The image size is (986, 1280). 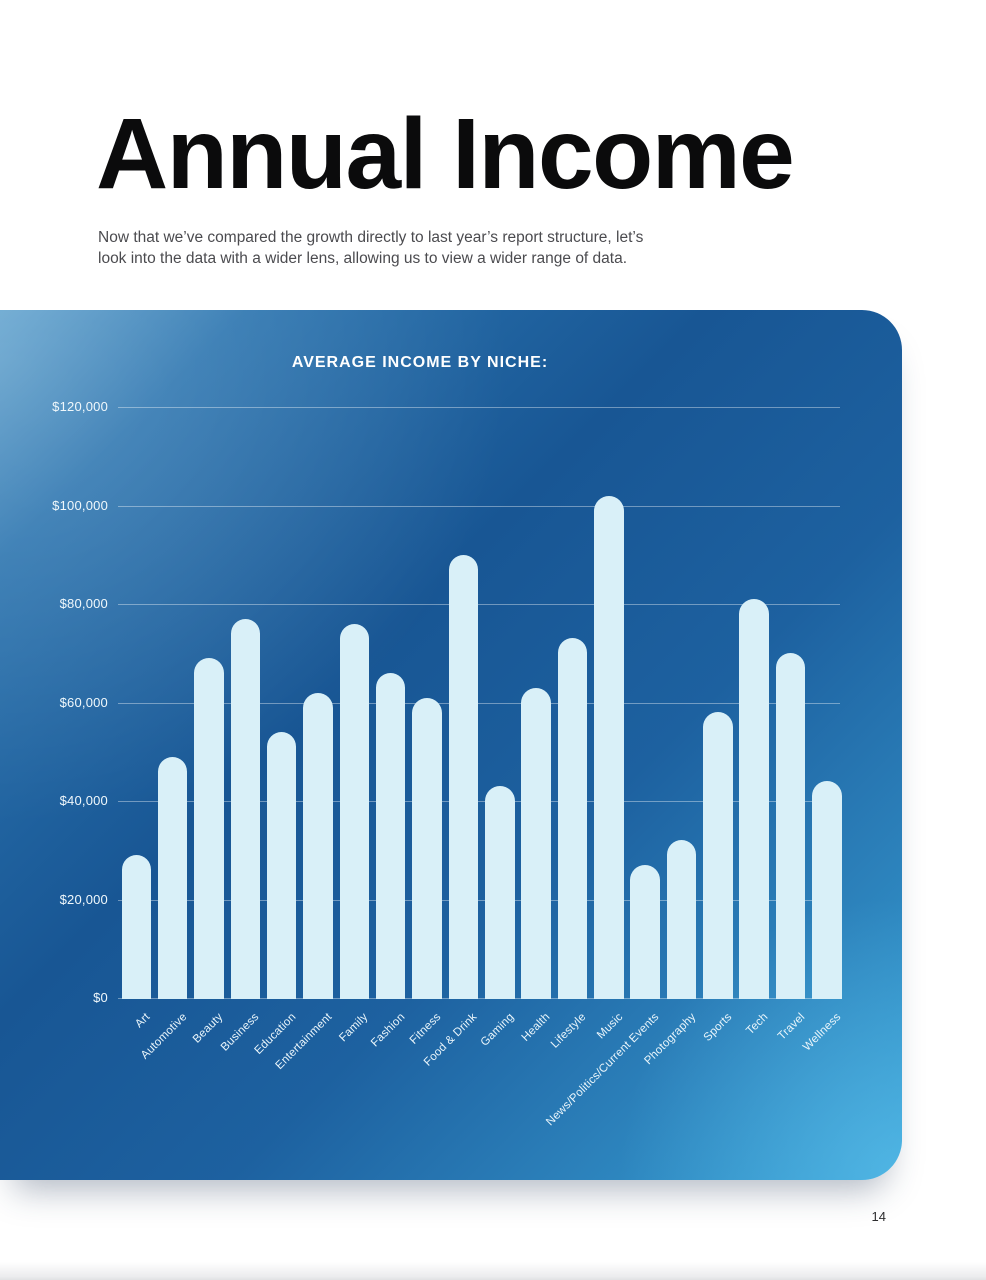 I want to click on y-axis-tick-label: $40,000, so click(x=83, y=800).